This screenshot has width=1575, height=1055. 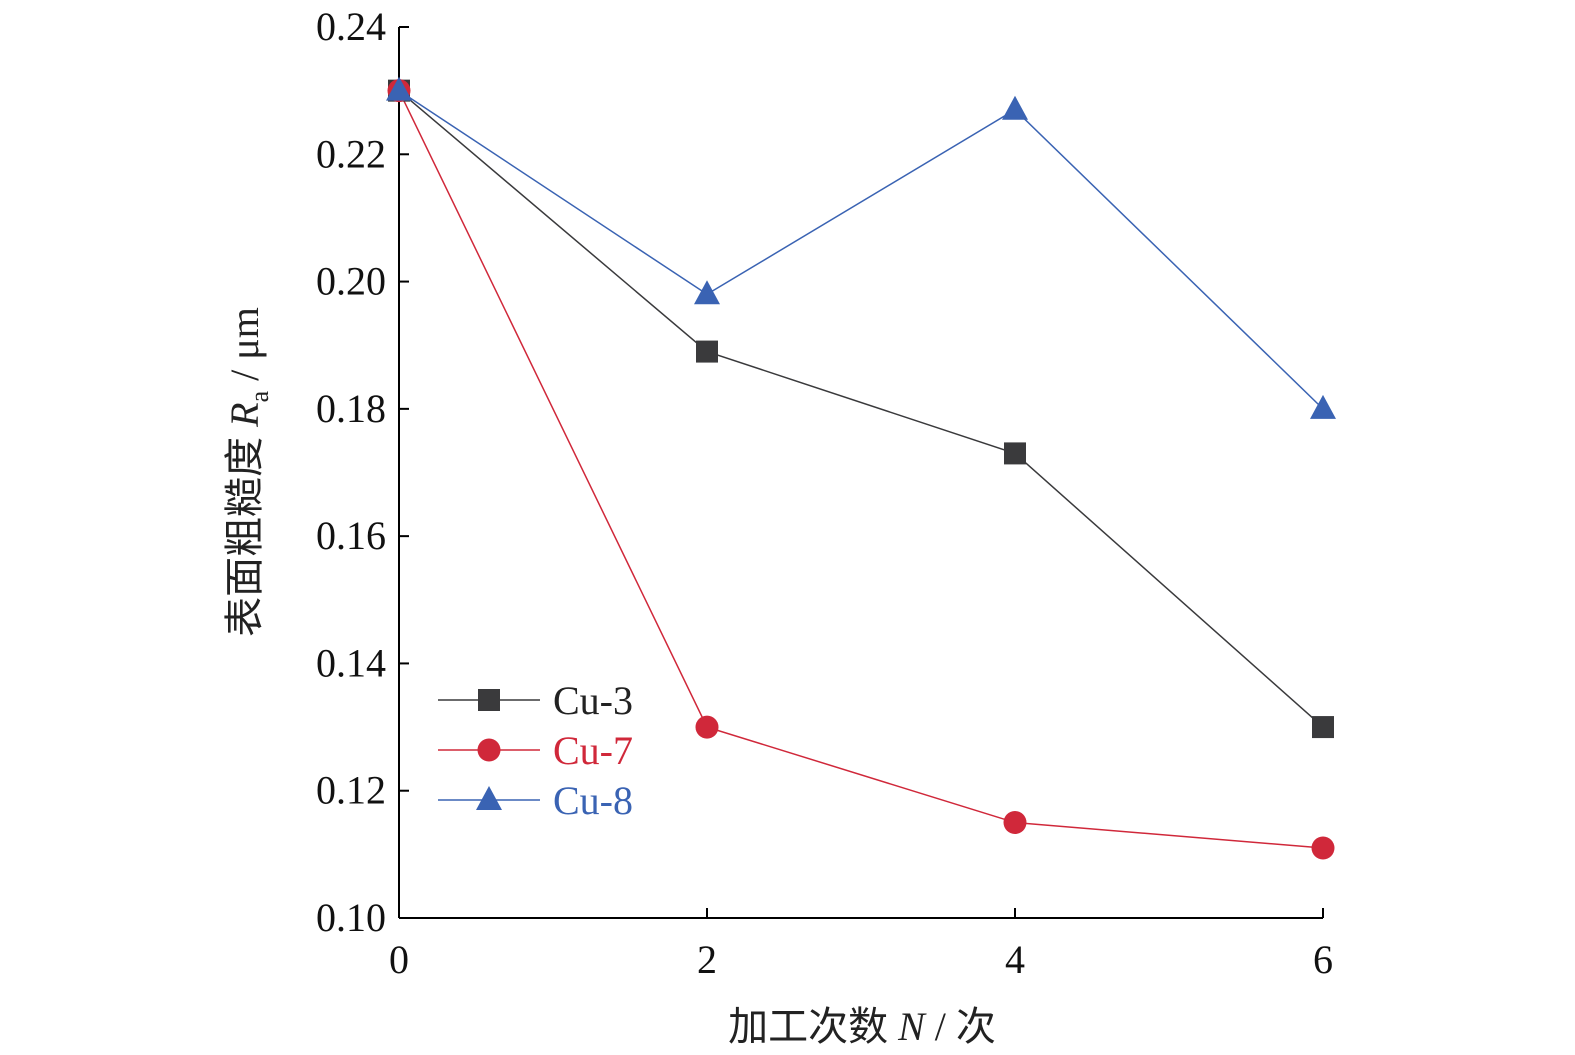 I want to click on legend: Cu-3 Cu-7 Cu-8, so click(x=535, y=750).